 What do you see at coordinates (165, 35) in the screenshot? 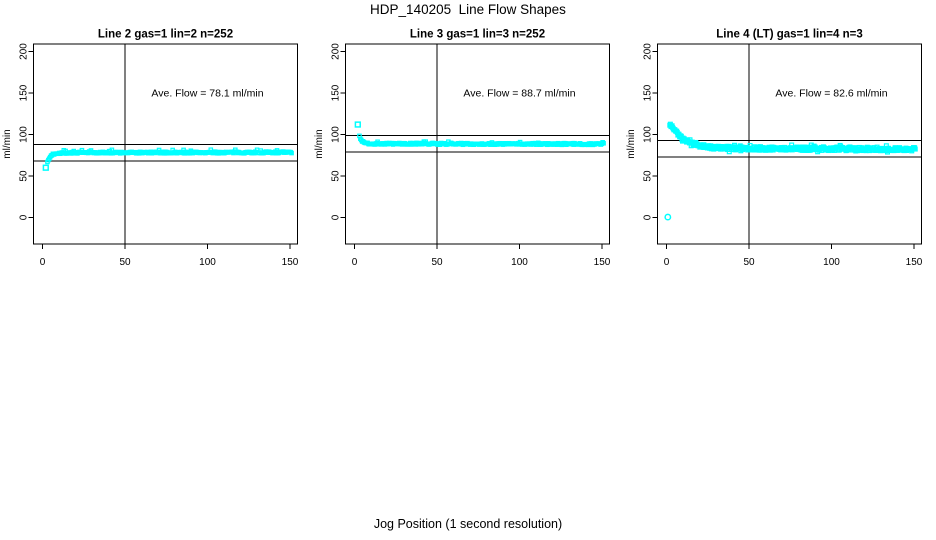
I see `panel-title: Line 2 gas=1 lin=2 n=252` at bounding box center [165, 35].